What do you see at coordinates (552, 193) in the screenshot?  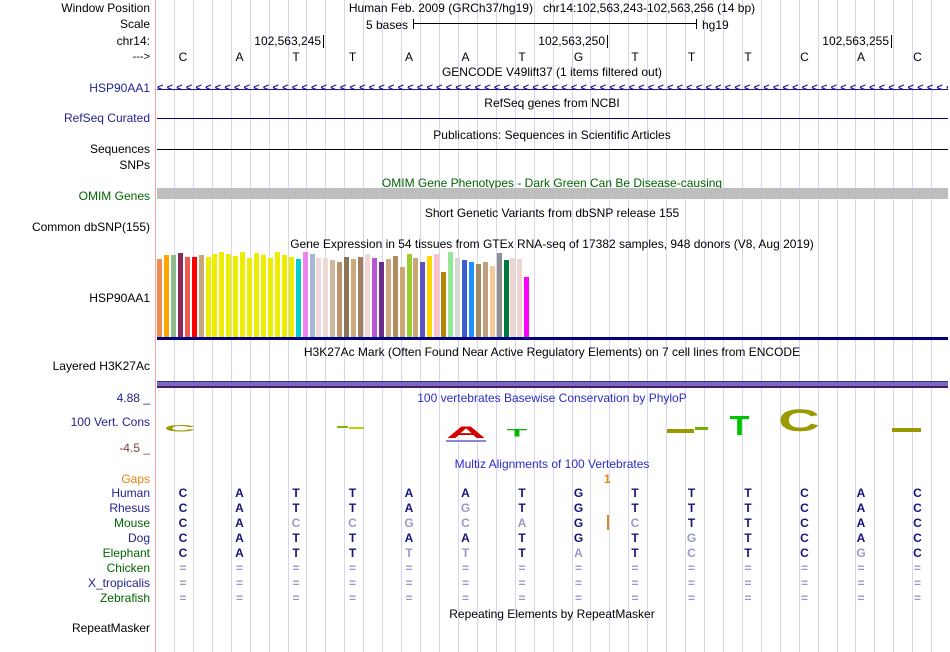 I see `omim-gene-bar` at bounding box center [552, 193].